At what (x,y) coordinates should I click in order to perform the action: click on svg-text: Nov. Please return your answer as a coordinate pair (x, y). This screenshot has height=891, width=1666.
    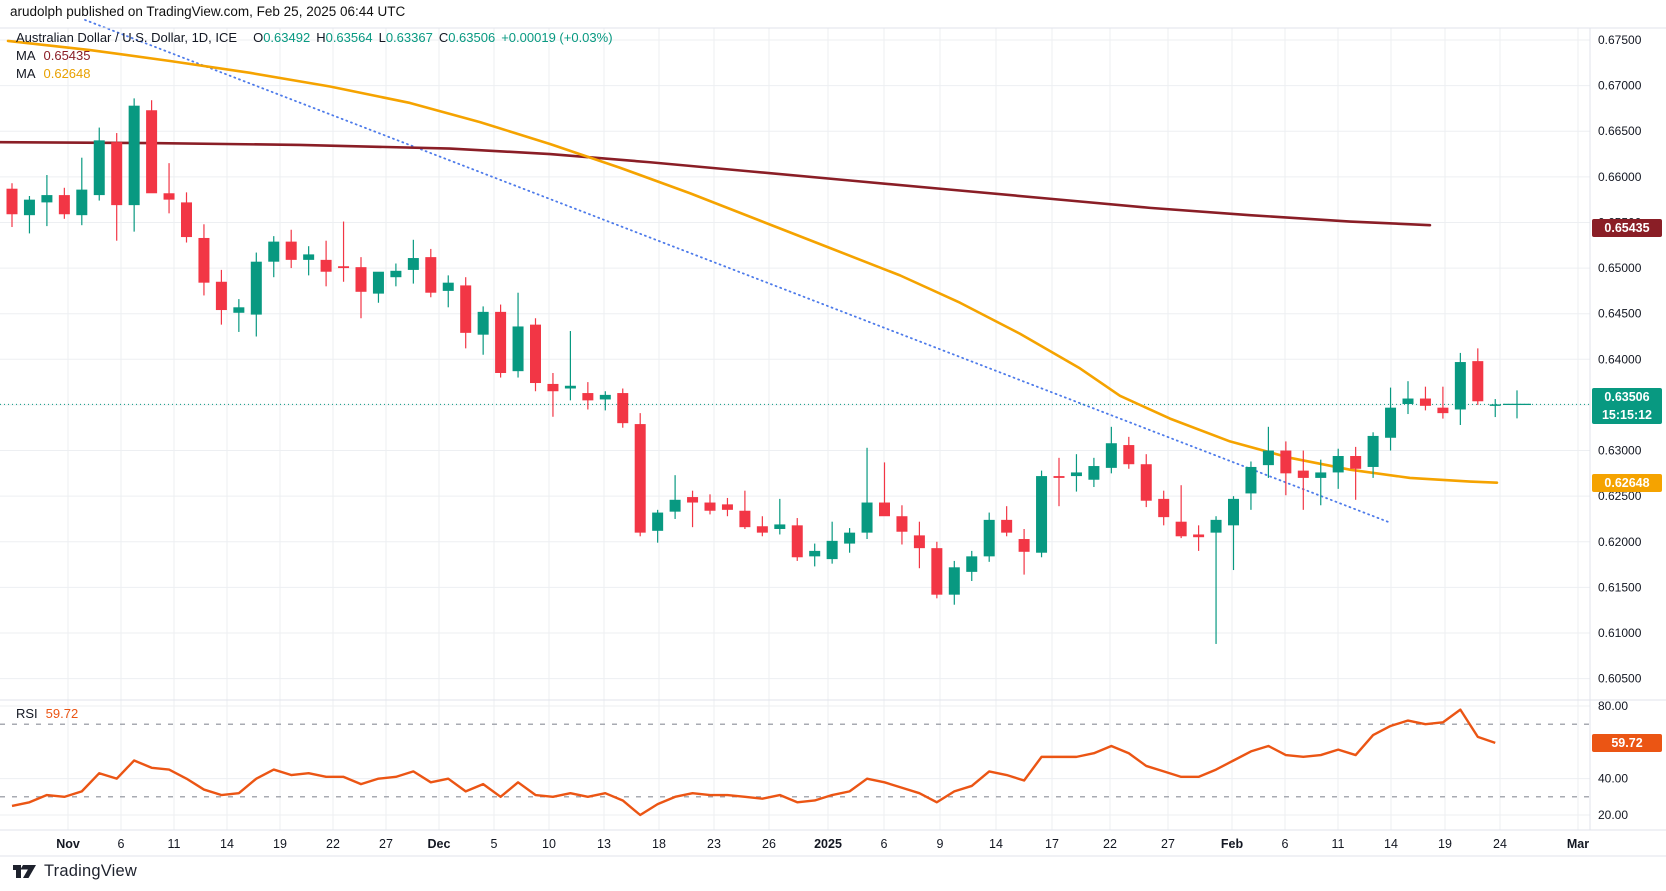
    Looking at the image, I should click on (68, 844).